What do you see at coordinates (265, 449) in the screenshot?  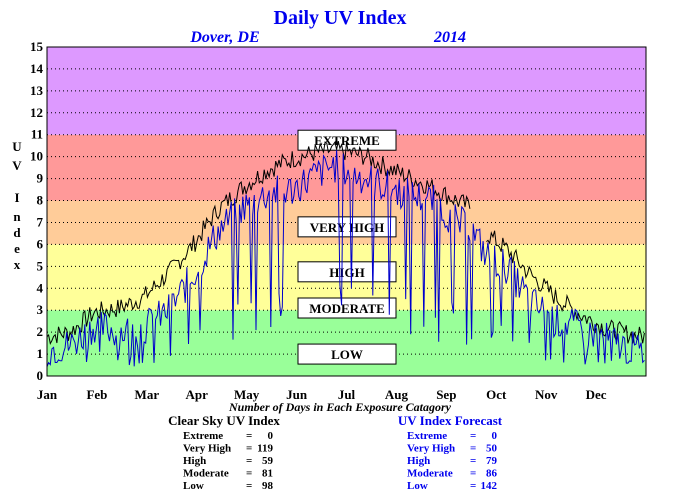 I see `panel-row-value: 119` at bounding box center [265, 449].